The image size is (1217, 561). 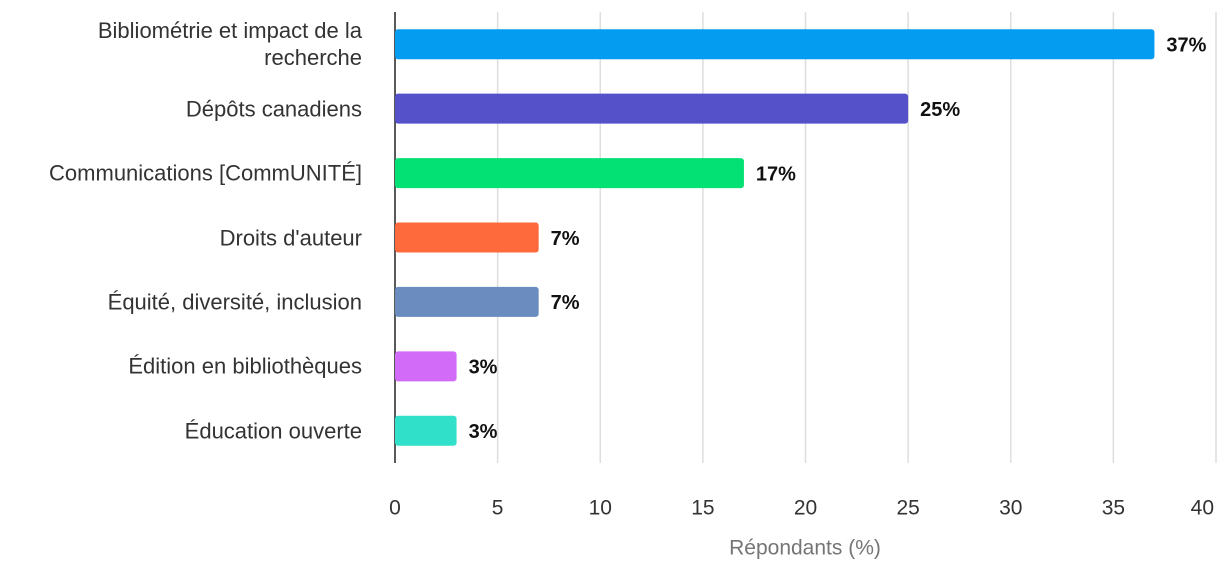 I want to click on y-tick-label: Bibliométrie et impact de la recherche, so click(x=229, y=44).